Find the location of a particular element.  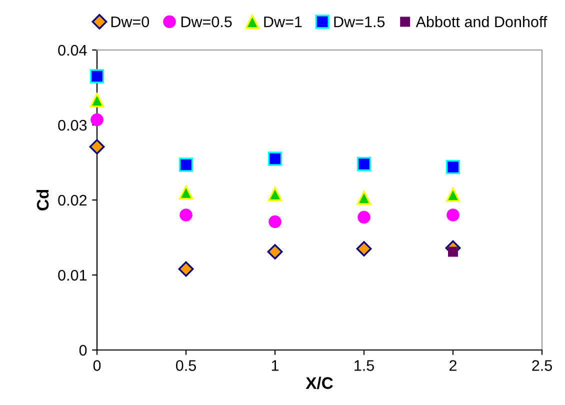

x-tick-label: 1.5 is located at coordinates (364, 365).